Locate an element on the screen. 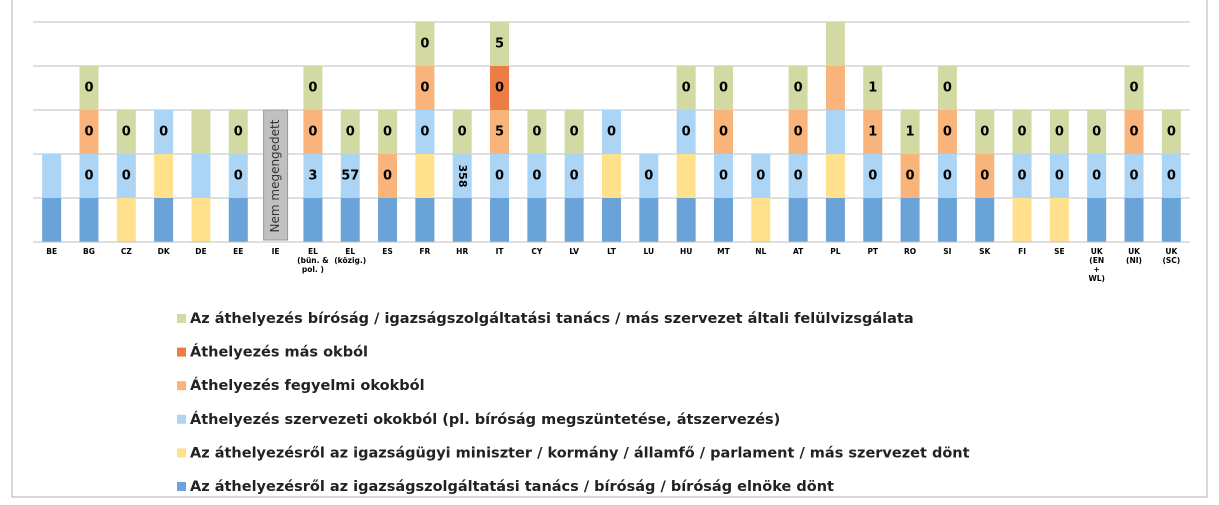  x-tick-label: PT is located at coordinates (873, 251).